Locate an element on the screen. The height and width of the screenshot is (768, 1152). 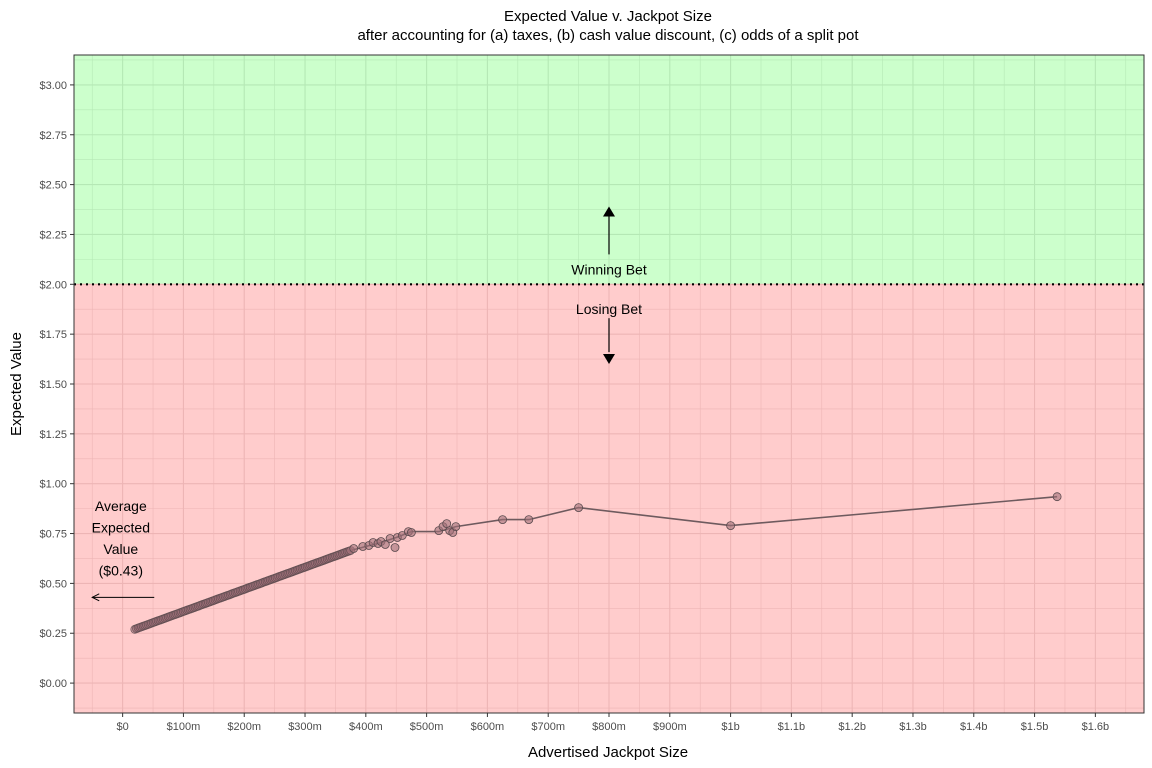
y-tick-label: $0.00 is located at coordinates (53, 684).